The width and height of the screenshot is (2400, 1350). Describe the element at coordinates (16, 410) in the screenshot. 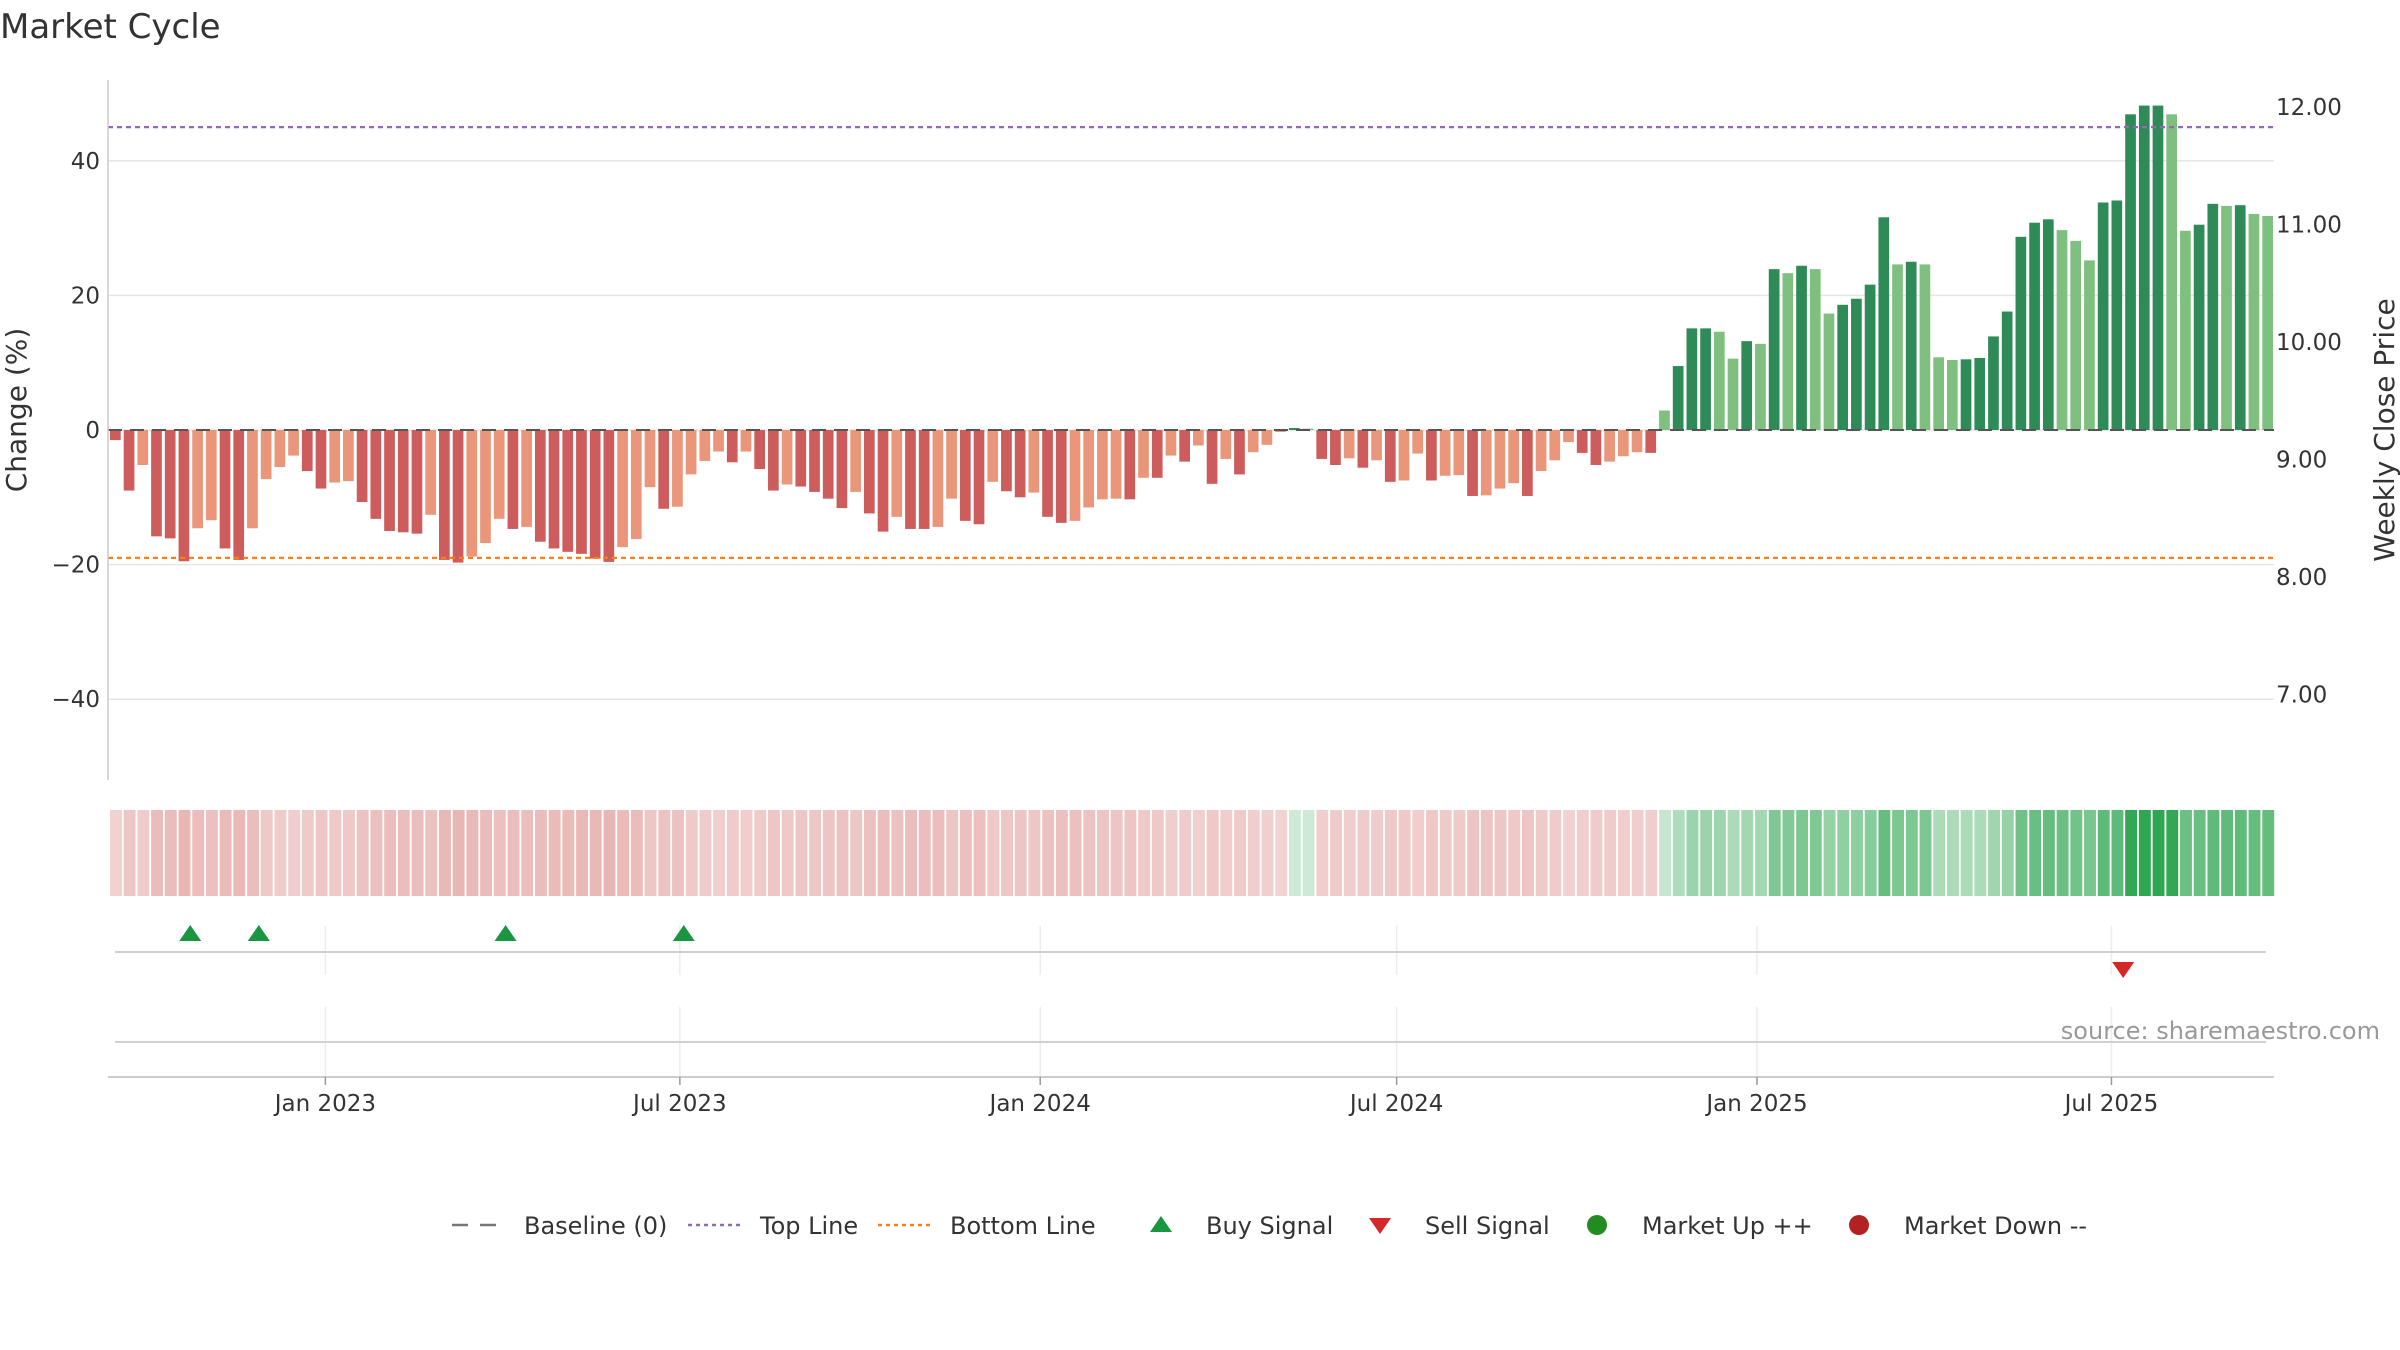

I see `y-axis-label: Change (%)` at that location.